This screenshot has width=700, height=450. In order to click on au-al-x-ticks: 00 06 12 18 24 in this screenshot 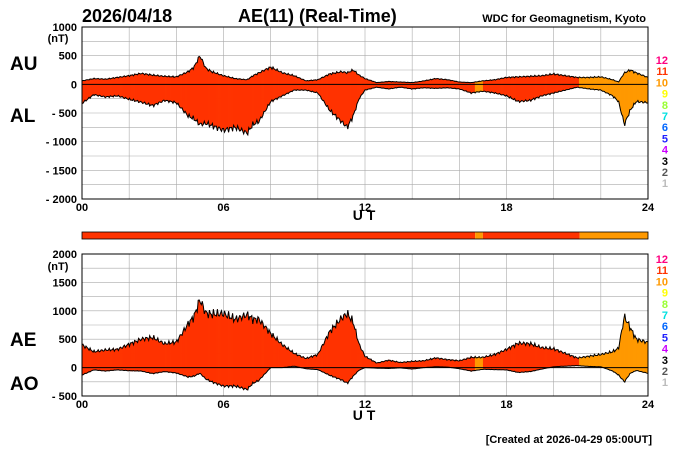, I will do `click(365, 208)`.